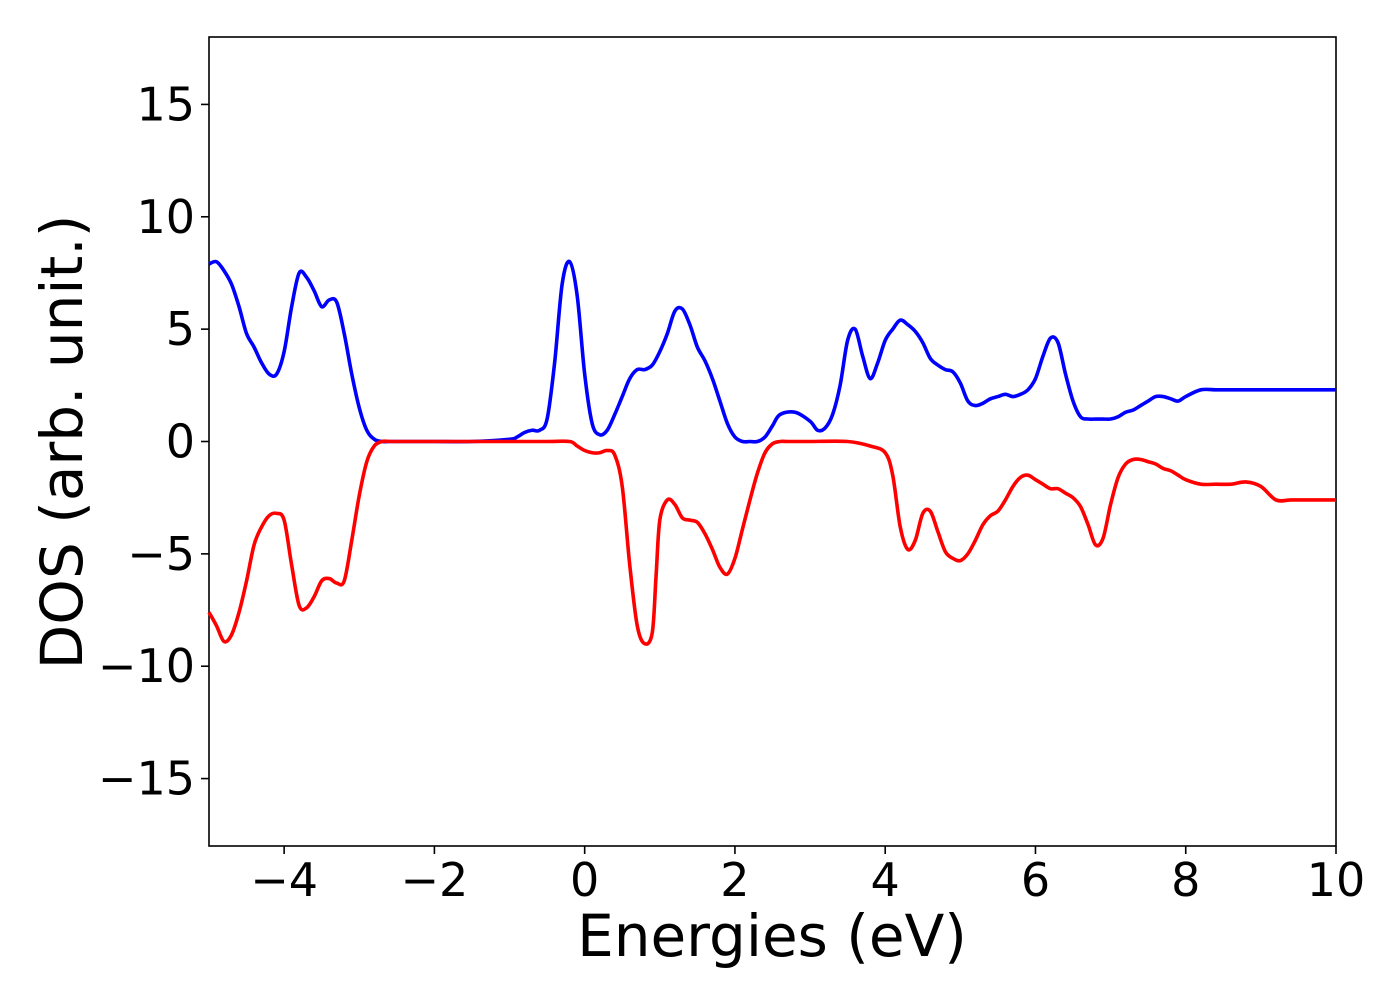  I want to click on x-tick-label: 2, so click(734, 880).